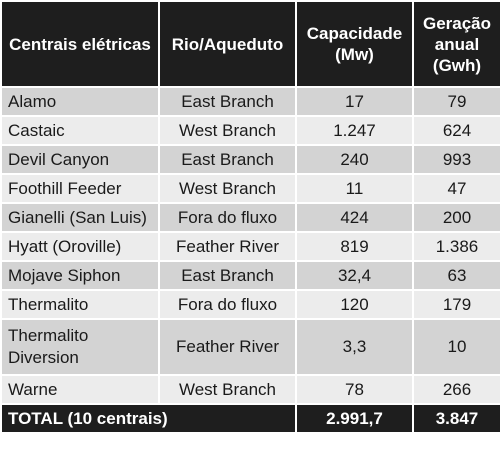 The width and height of the screenshot is (500, 455). Describe the element at coordinates (456, 389) in the screenshot. I see `generation-cell: 266` at that location.